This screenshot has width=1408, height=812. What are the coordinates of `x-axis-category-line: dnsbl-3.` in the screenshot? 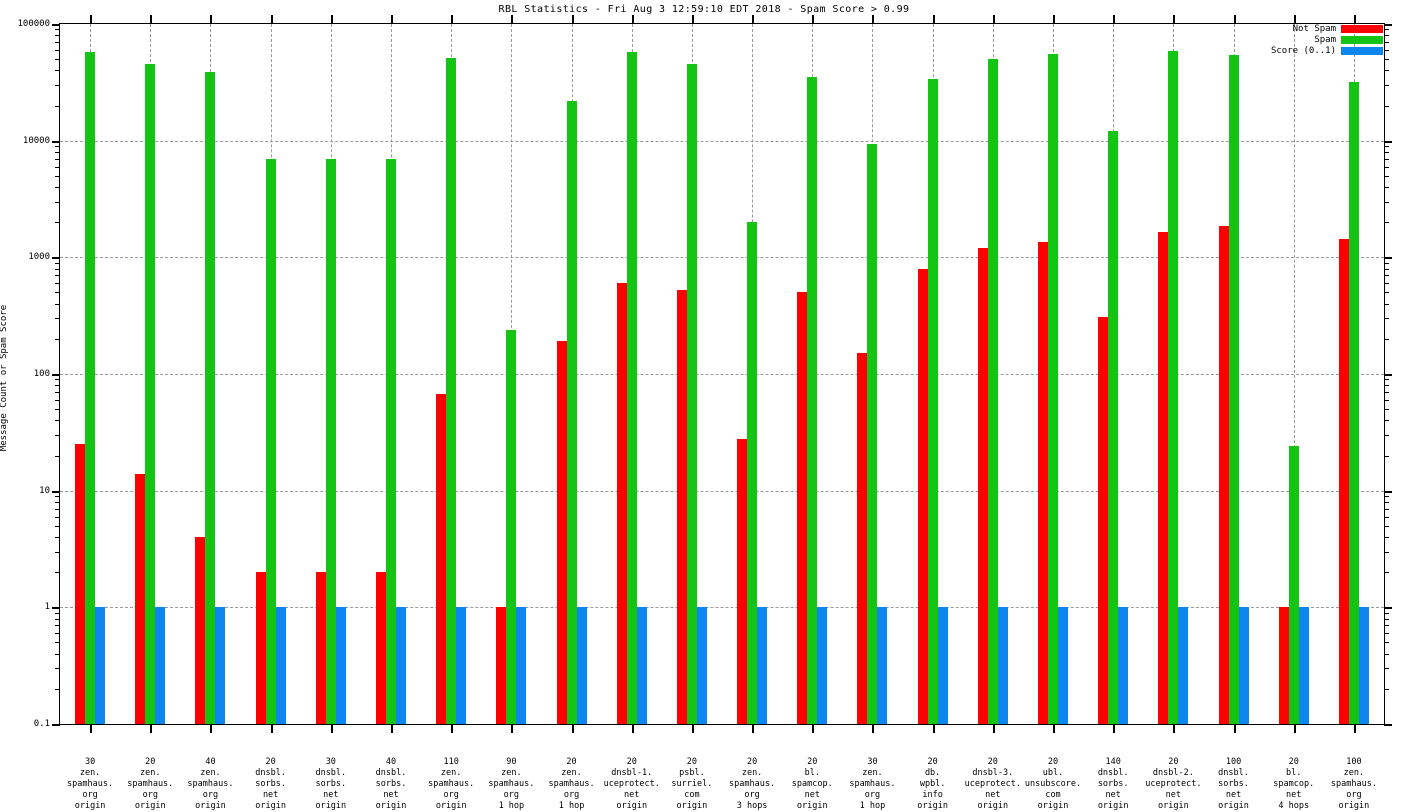 It's located at (993, 773).